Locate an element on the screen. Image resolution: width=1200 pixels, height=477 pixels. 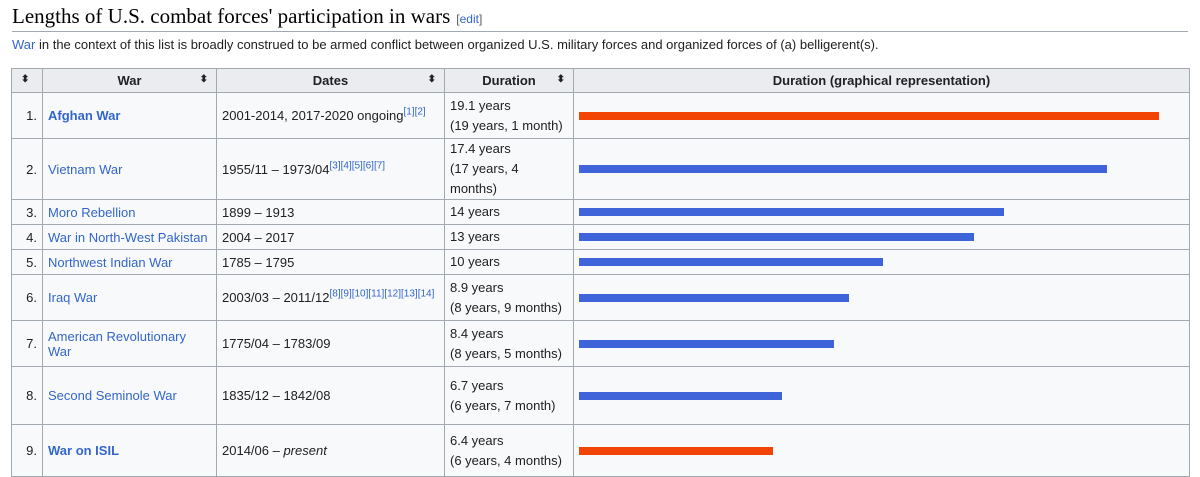
duration-years: 8.9 years is located at coordinates (477, 287).